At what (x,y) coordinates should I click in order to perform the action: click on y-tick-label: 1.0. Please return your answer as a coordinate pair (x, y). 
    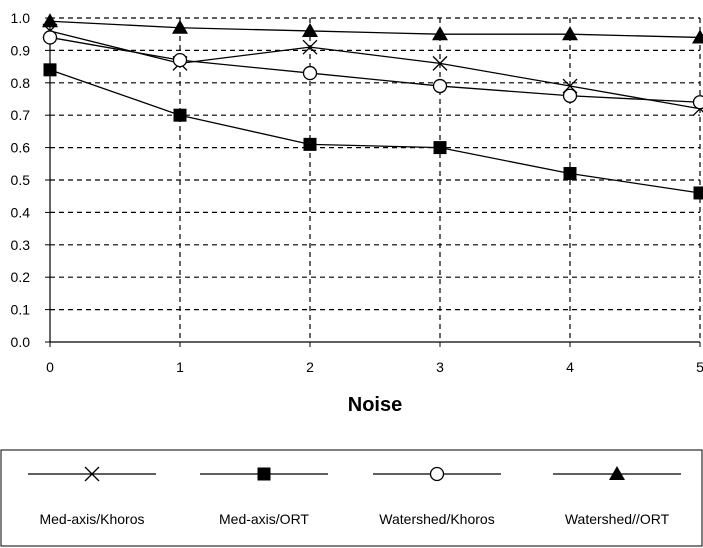
    Looking at the image, I should click on (21, 18).